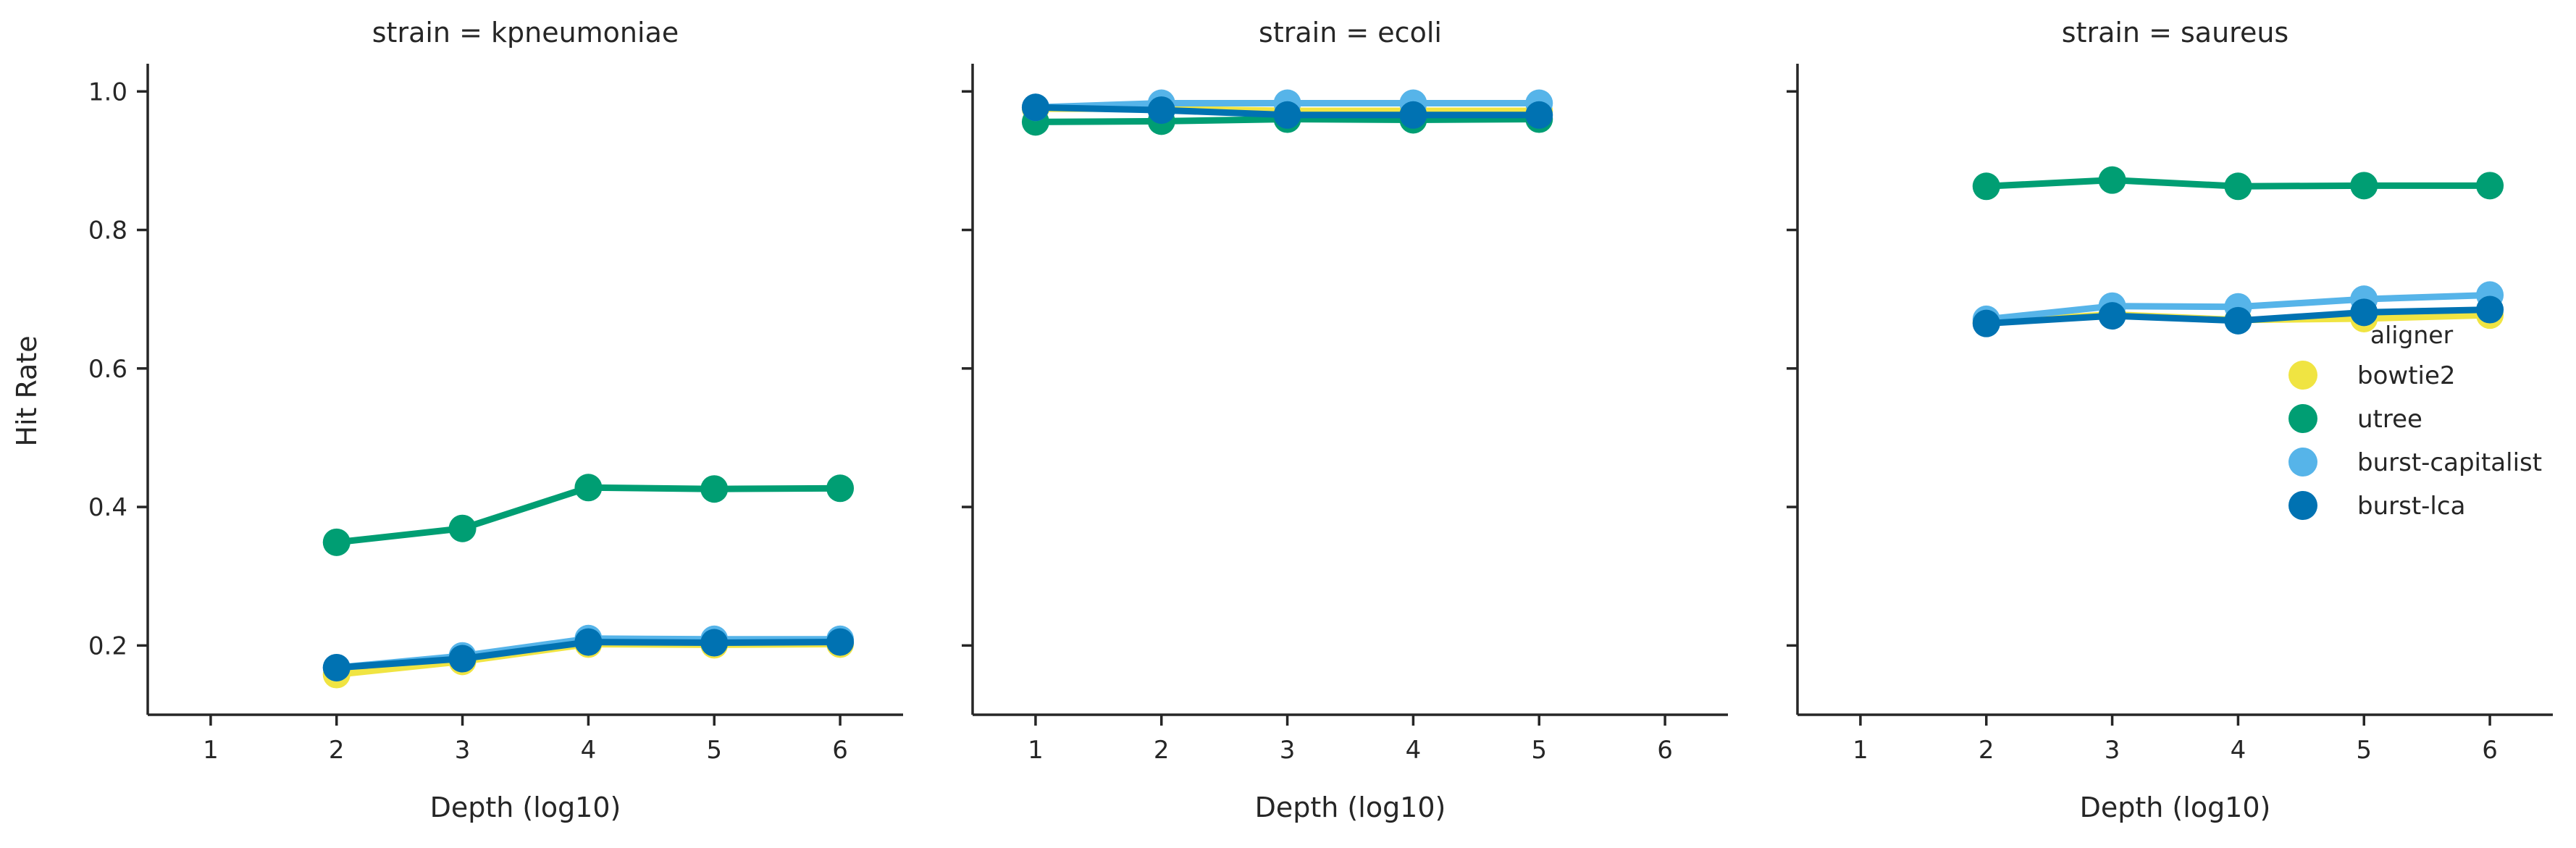 The height and width of the screenshot is (848, 2576). What do you see at coordinates (2406, 375) in the screenshot?
I see `legend-label: bowtie2` at bounding box center [2406, 375].